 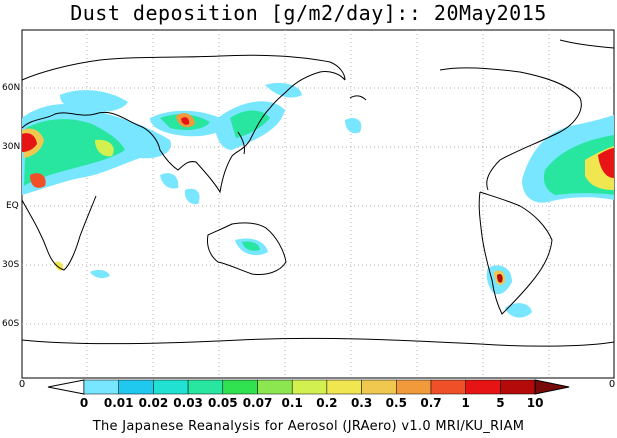 I want to click on colorbar-tick-label: 1, so click(x=465, y=403).